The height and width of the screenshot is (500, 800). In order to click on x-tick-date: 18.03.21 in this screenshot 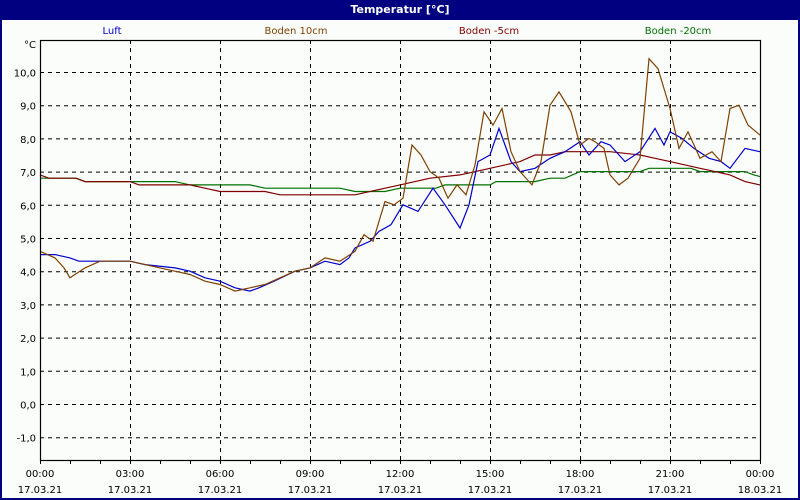, I will do `click(760, 490)`.